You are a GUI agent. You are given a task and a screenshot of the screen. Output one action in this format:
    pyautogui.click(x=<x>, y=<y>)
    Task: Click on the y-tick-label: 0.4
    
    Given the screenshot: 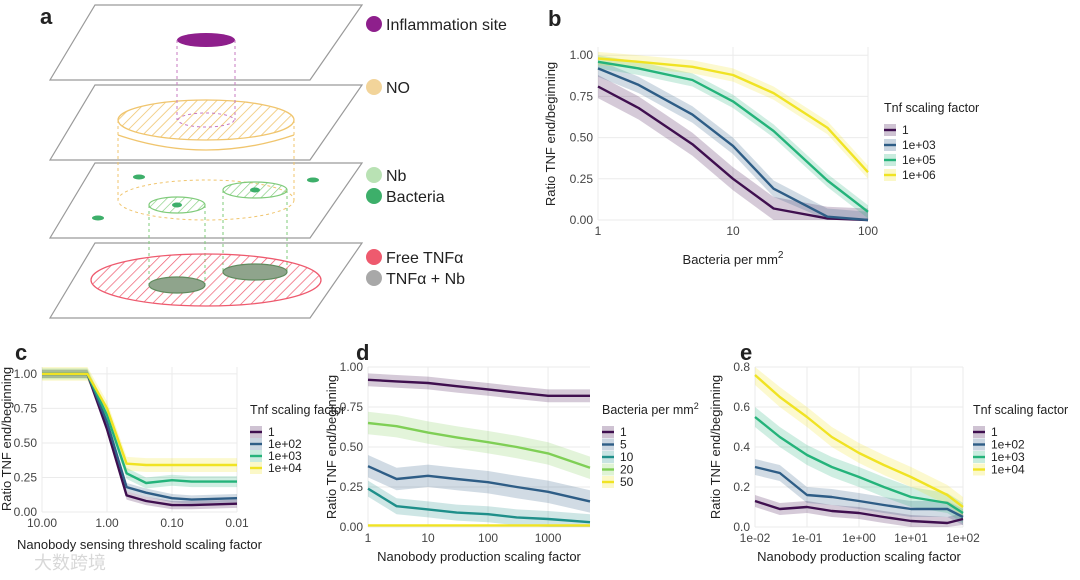 What is the action you would take?
    pyautogui.click(x=741, y=447)
    